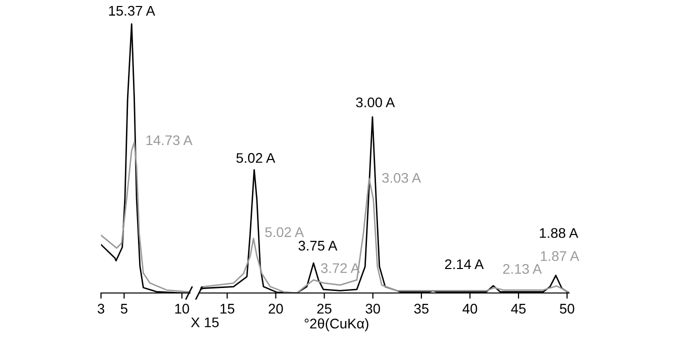 The image size is (698, 348). I want to click on x-tick-label: 30, so click(373, 309).